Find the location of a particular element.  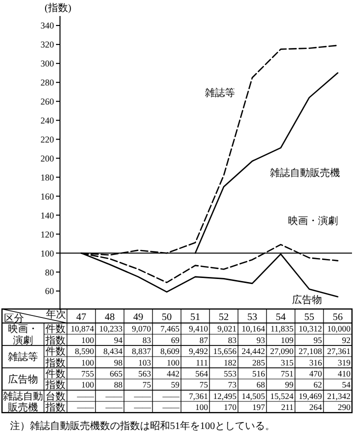

x-tick-label: 56 is located at coordinates (337, 317).